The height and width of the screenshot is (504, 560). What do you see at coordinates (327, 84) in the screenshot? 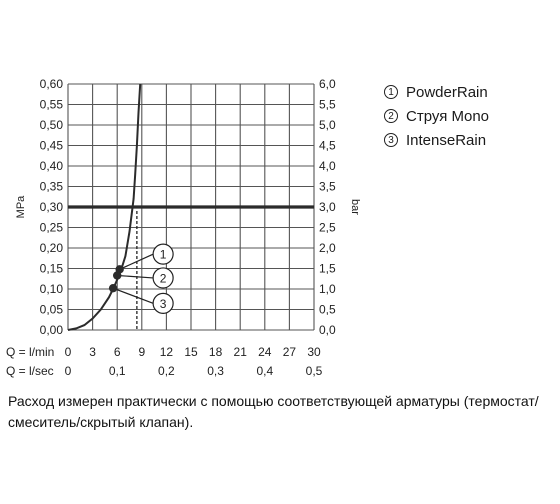
I see `y-right-tick-label: 6,0` at bounding box center [327, 84].